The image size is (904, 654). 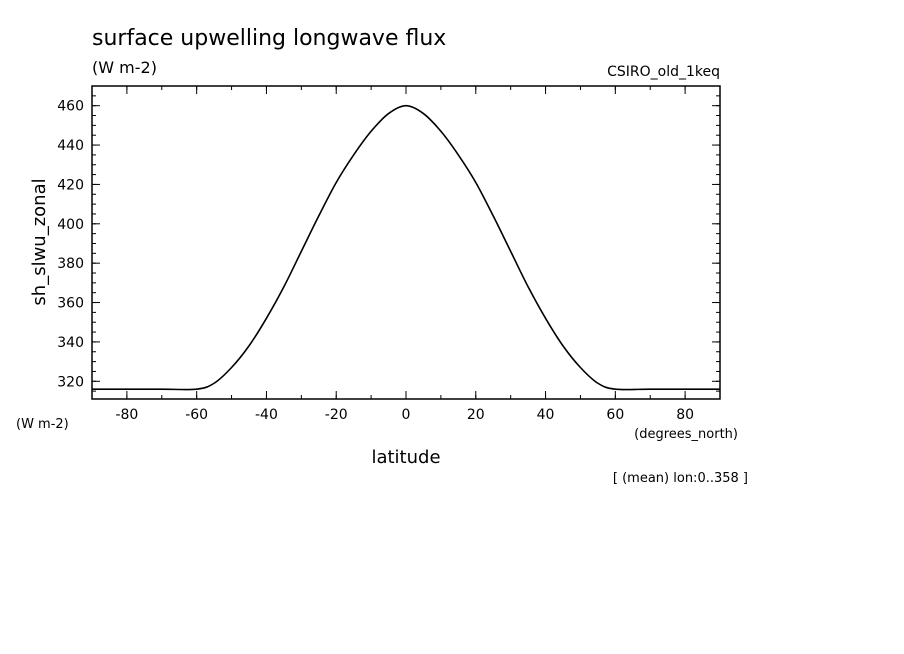 I want to click on chart-title: surface upwelling longwave flux, so click(x=269, y=38).